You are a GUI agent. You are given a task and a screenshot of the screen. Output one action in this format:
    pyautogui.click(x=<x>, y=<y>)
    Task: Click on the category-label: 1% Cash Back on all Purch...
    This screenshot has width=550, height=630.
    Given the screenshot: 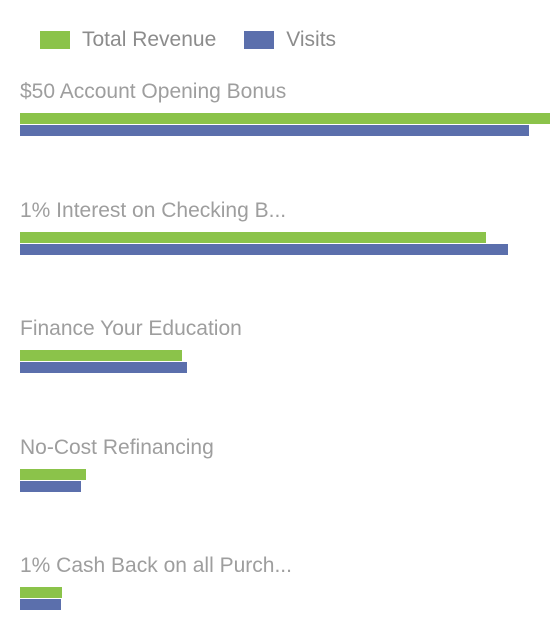 What is the action you would take?
    pyautogui.click(x=156, y=565)
    